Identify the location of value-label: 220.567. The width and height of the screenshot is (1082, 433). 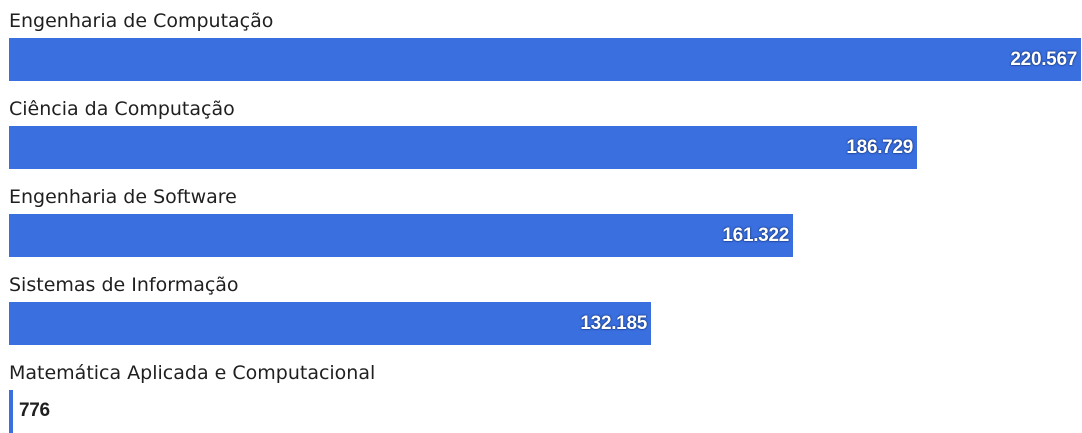
(1043, 59).